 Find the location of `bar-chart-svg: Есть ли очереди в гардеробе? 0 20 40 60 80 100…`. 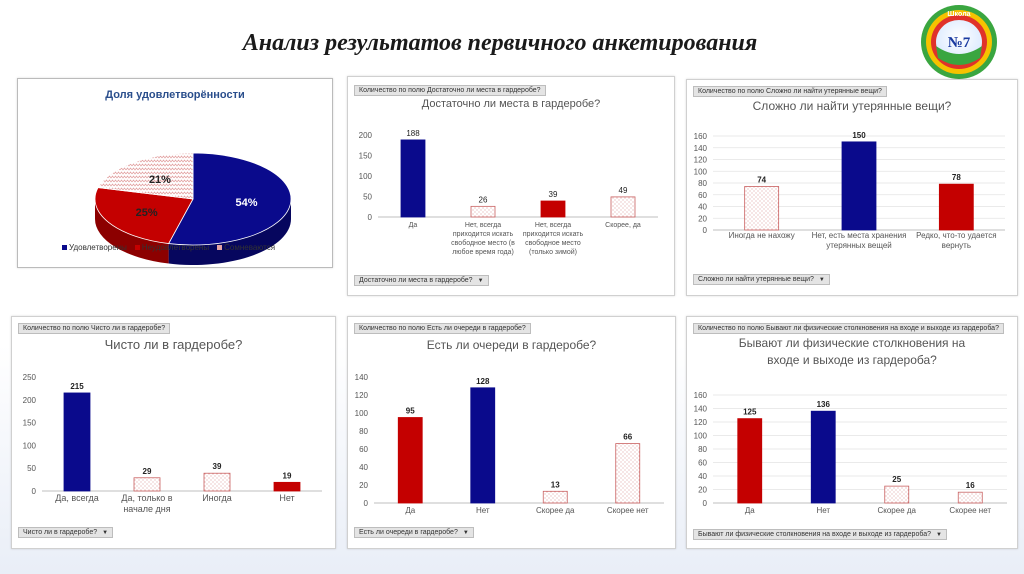

bar-chart-svg: Есть ли очереди в гардеробе? 0 20 40 60 80 100… is located at coordinates (509, 426).